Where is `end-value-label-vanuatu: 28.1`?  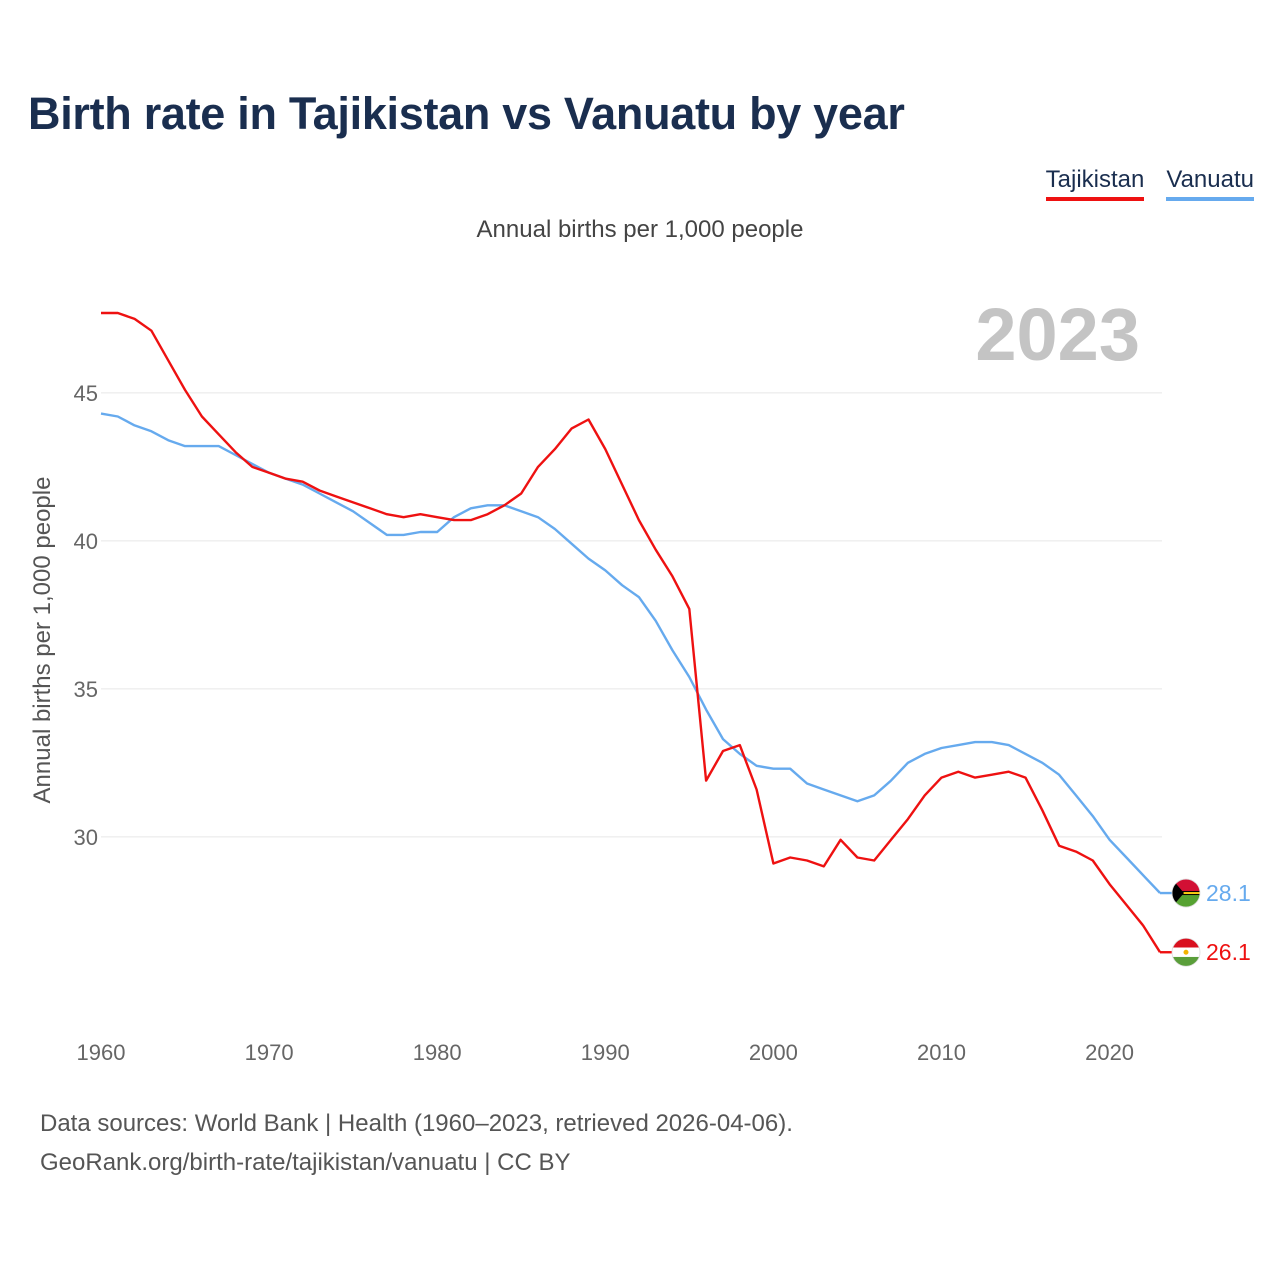 end-value-label-vanuatu: 28.1 is located at coordinates (1228, 893).